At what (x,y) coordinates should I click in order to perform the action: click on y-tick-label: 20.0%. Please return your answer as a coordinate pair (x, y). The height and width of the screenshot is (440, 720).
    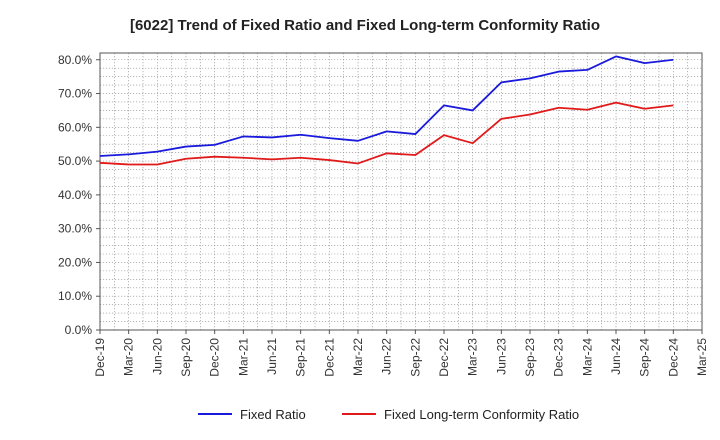
    Looking at the image, I should click on (75, 262).